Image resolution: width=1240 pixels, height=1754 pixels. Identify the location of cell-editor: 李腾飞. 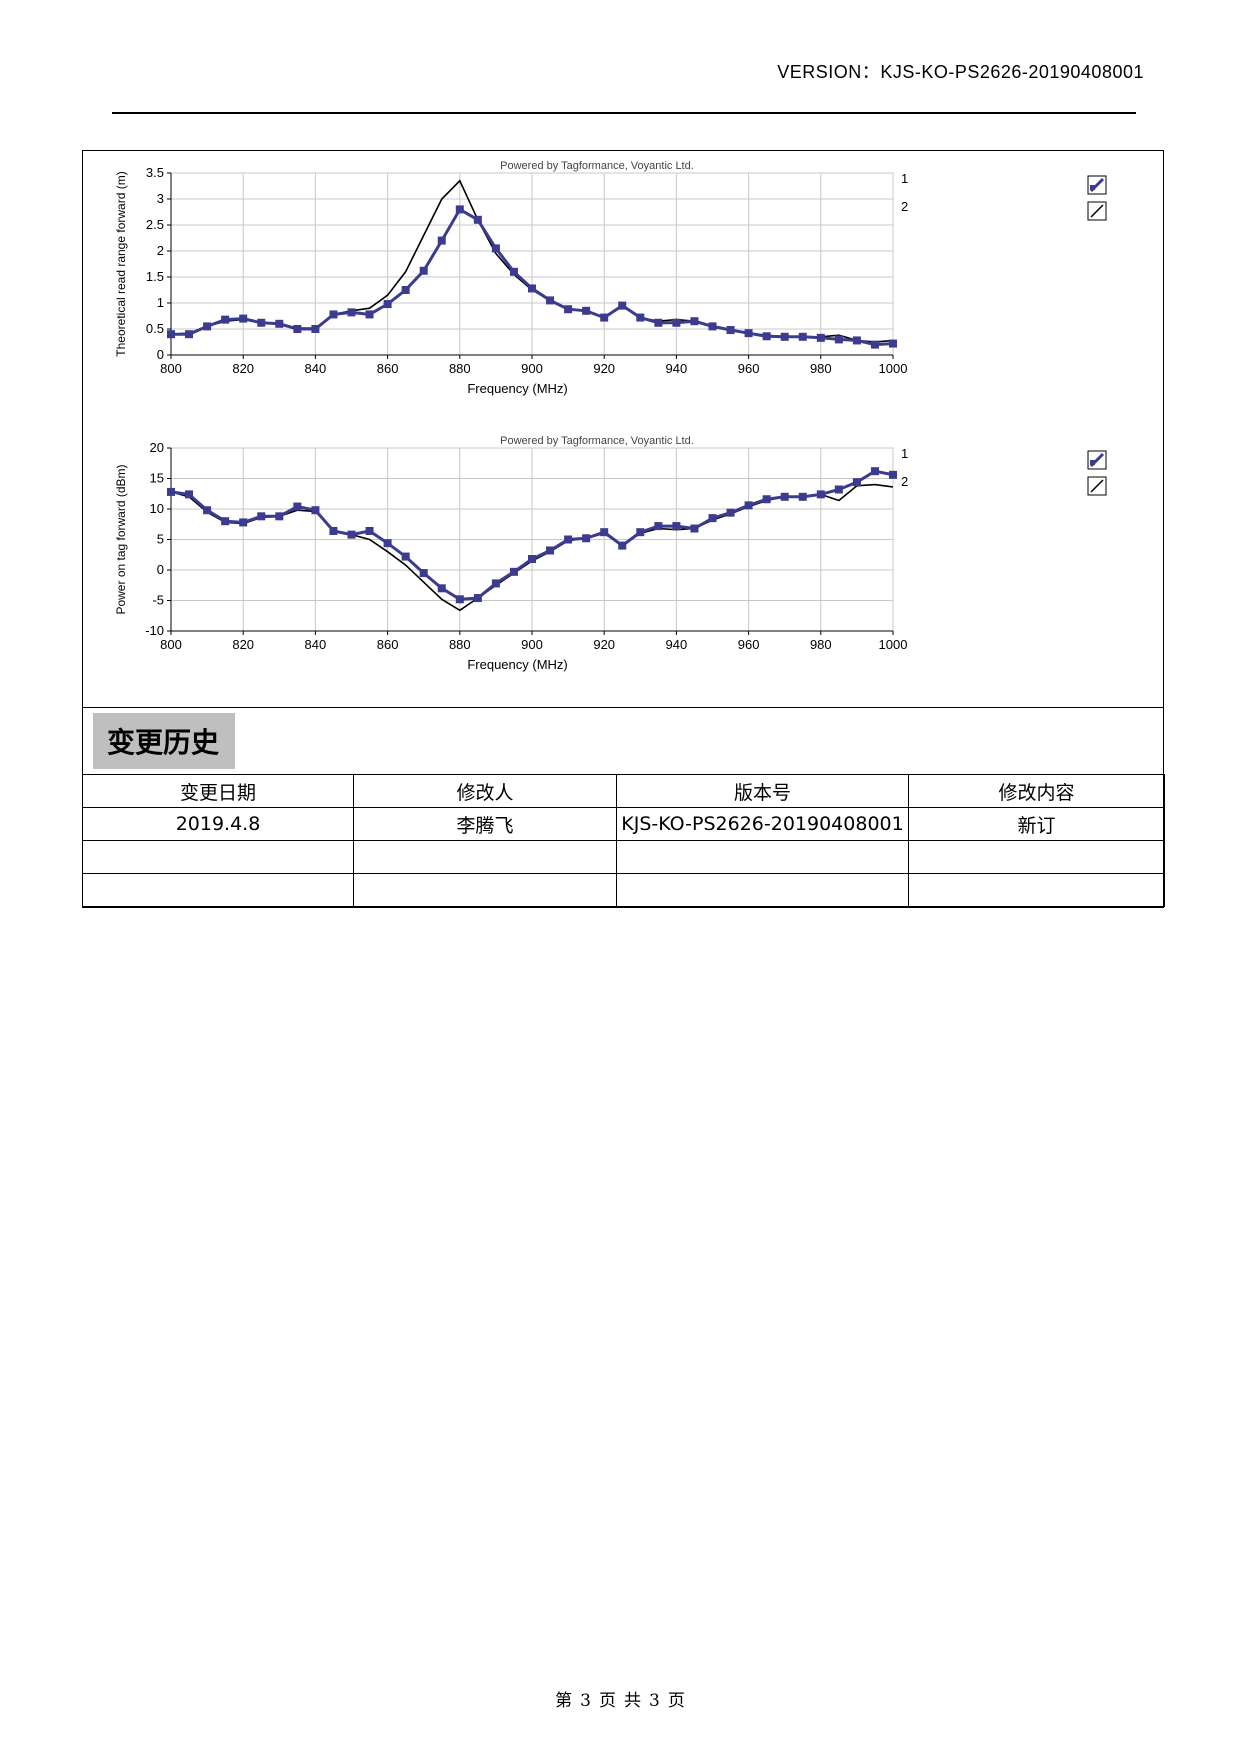
(485, 824).